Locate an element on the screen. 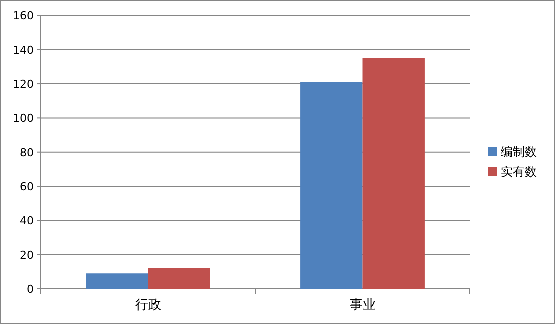  x-tick-label: 行政 is located at coordinates (148, 305).